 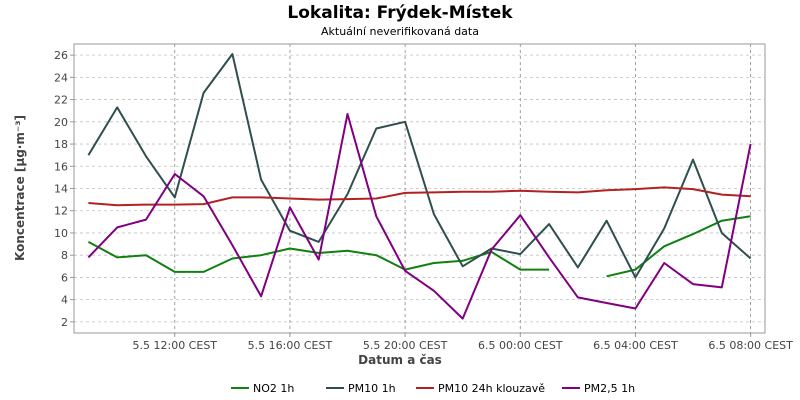 I want to click on series-line-pm10-24h-klouzav, so click(x=419, y=196).